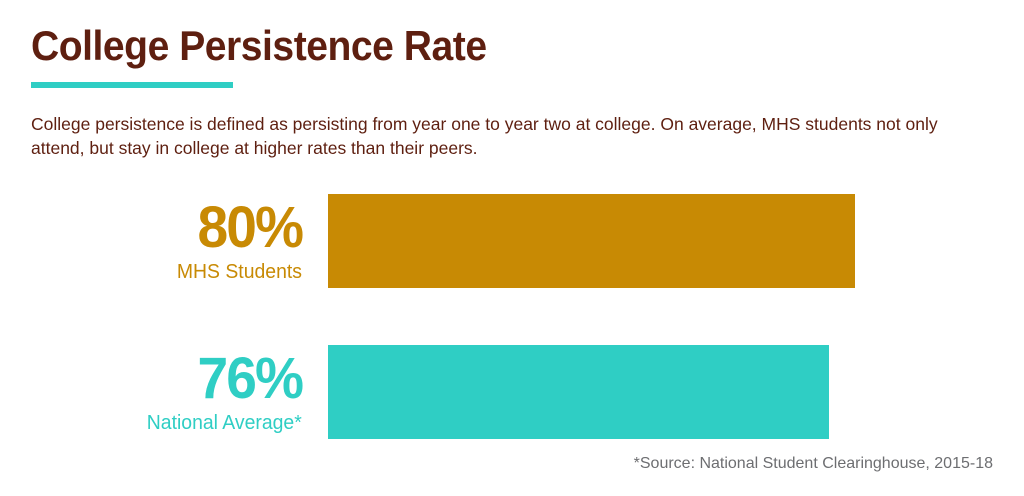 This screenshot has height=496, width=1024. Describe the element at coordinates (224, 423) in the screenshot. I see `bar-category-label: National Average*` at that location.